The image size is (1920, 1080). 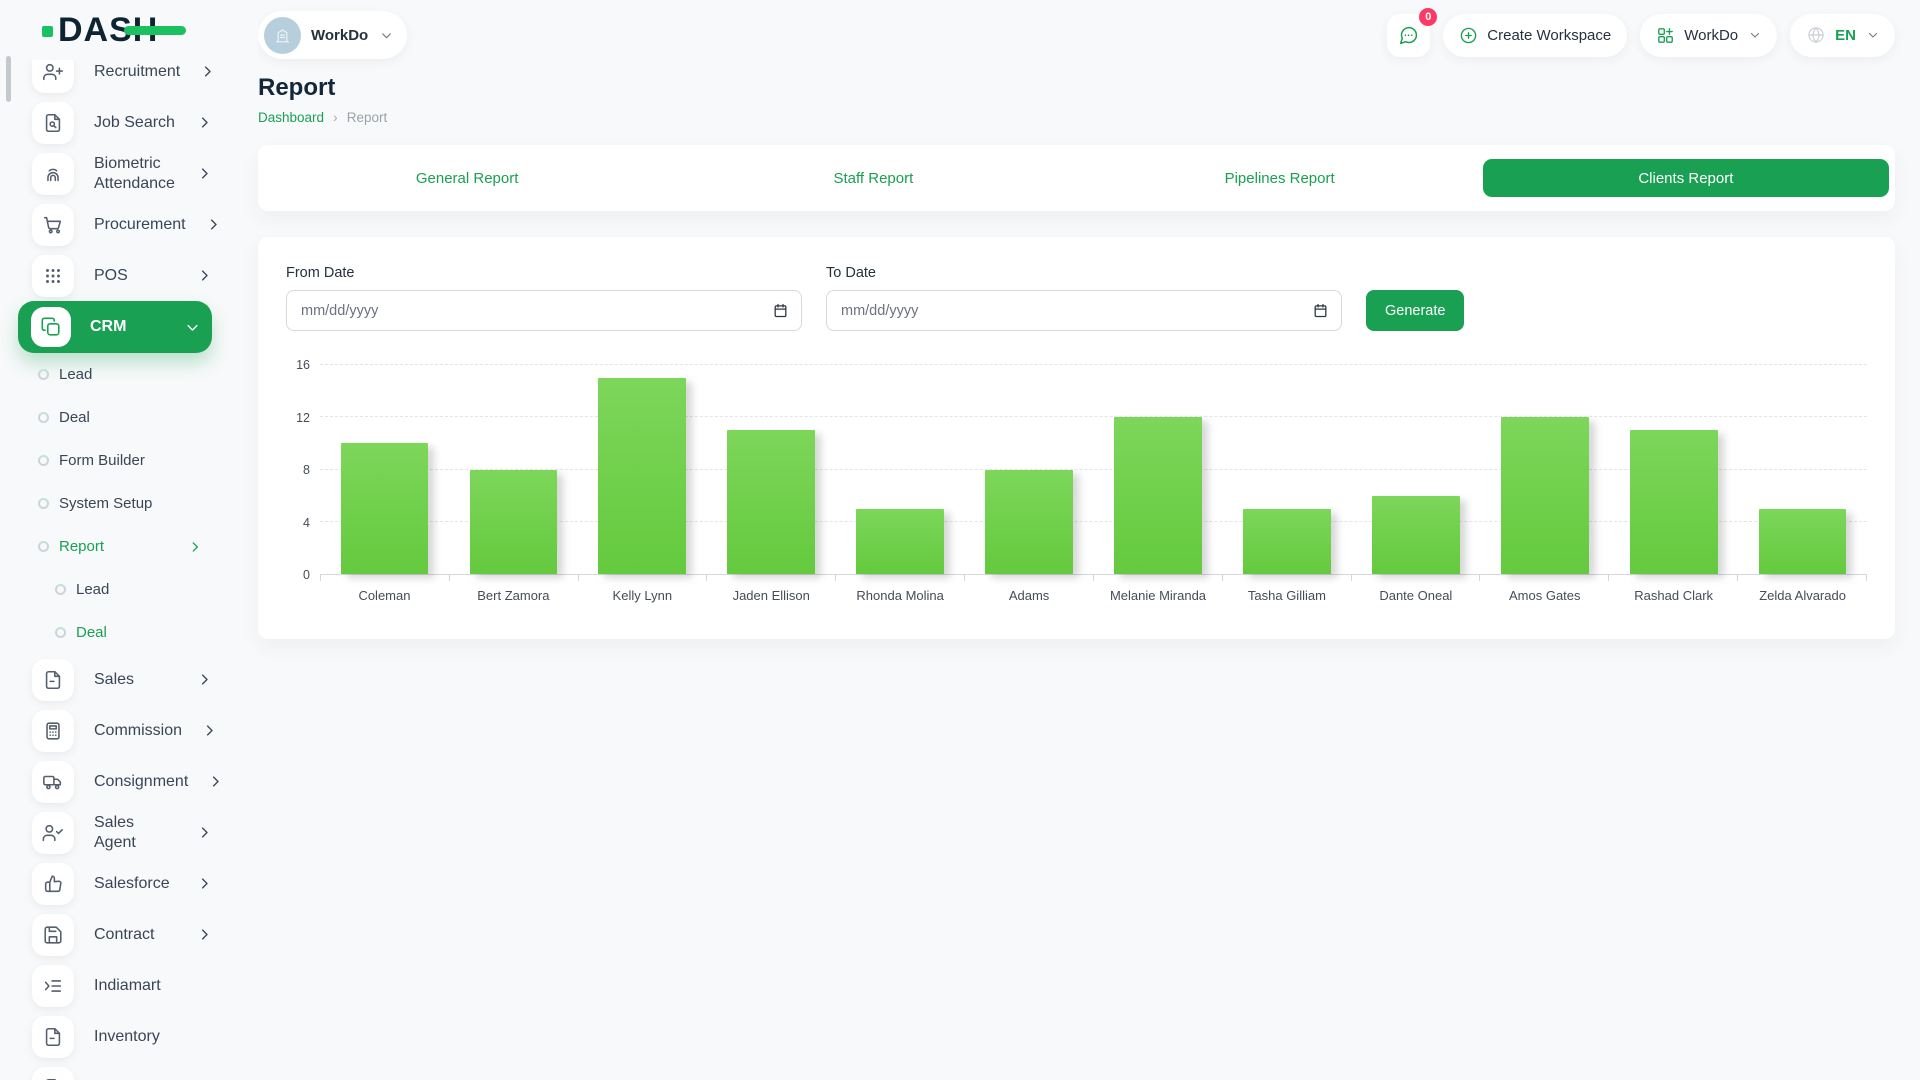 What do you see at coordinates (127, 985) in the screenshot?
I see `sidebar-item-label: Indiamart` at bounding box center [127, 985].